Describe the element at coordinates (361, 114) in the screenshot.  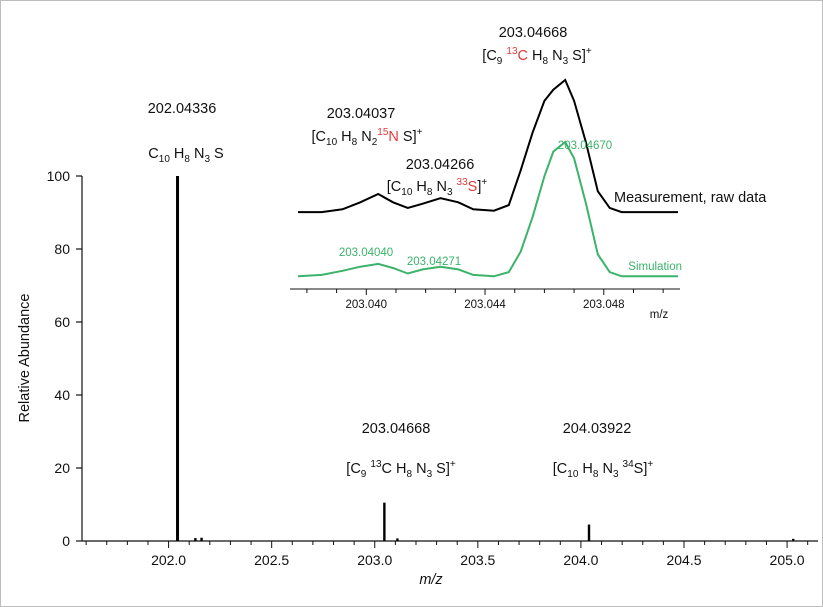
I see `inset-peak-mz: 203.04037` at that location.